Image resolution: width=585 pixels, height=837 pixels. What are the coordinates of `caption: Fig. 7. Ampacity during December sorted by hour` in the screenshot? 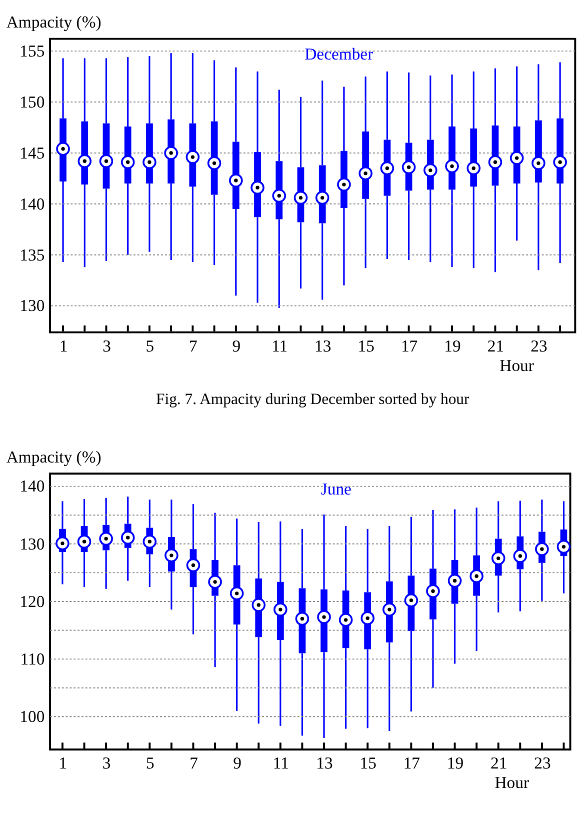 It's located at (313, 399).